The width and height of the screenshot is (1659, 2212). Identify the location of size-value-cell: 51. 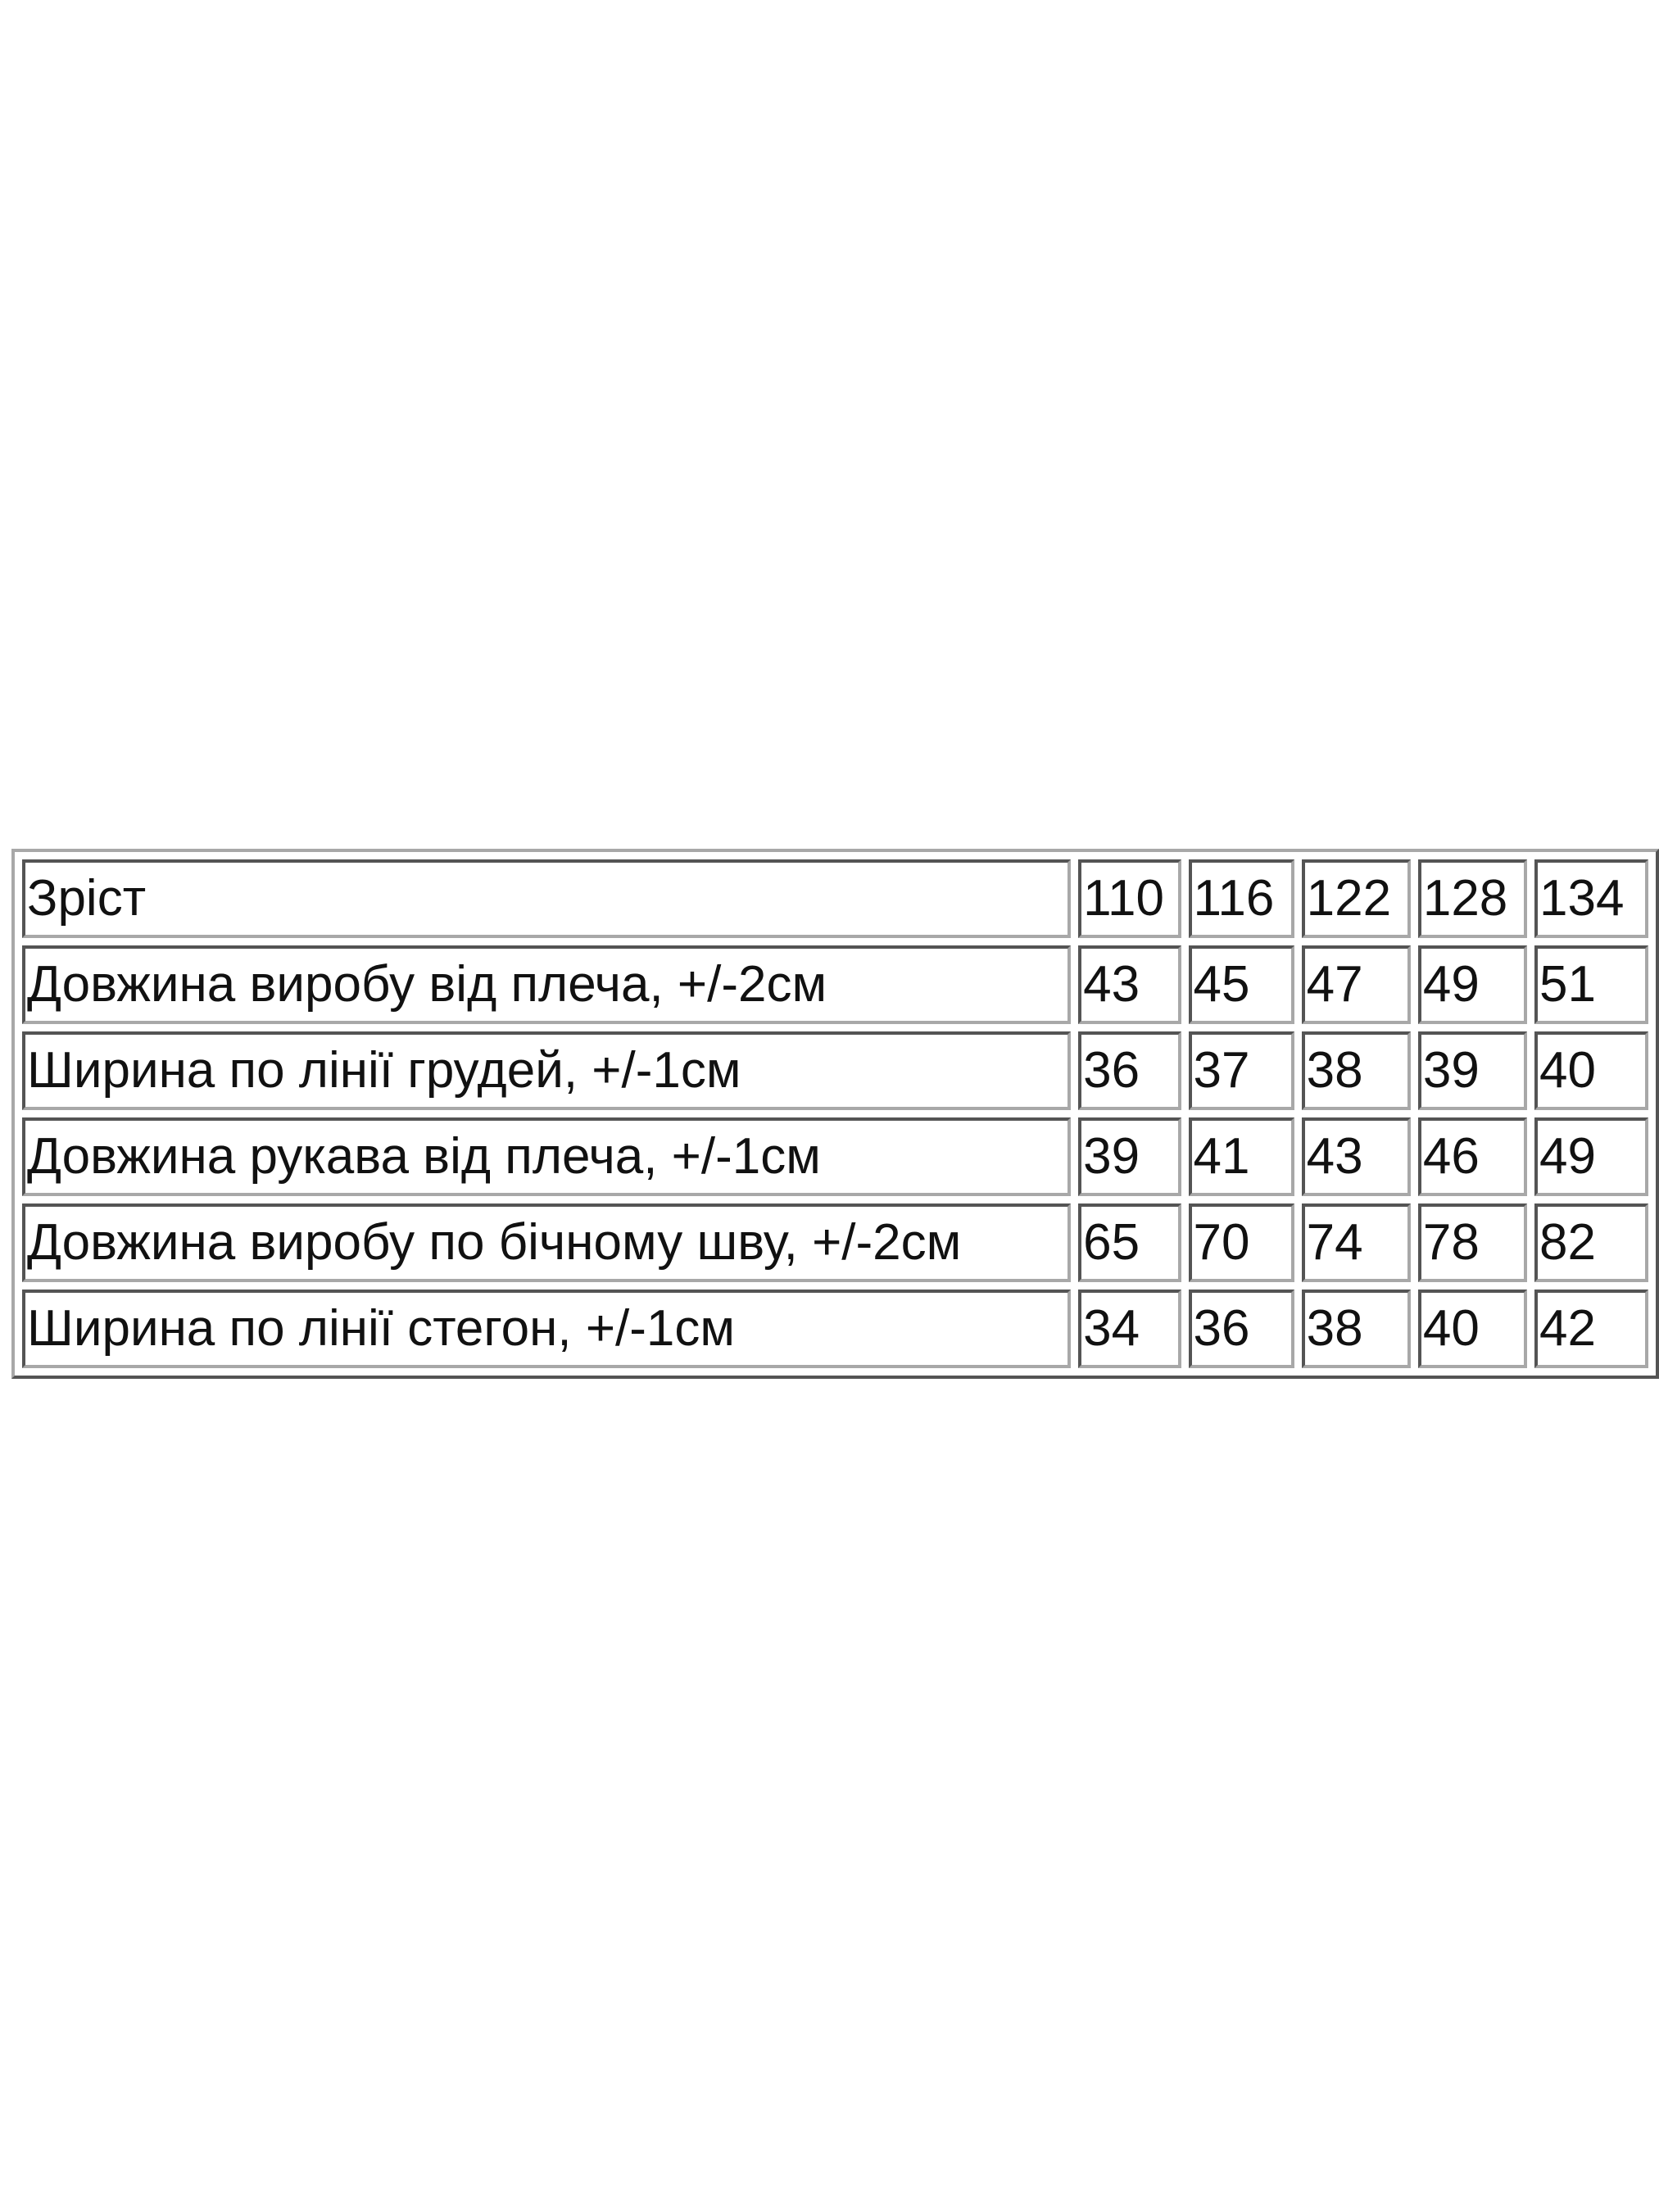
(1591, 984).